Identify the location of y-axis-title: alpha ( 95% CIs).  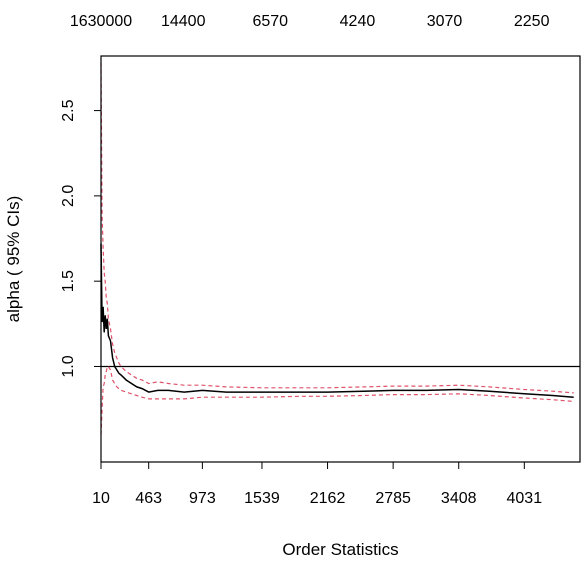
(13, 259).